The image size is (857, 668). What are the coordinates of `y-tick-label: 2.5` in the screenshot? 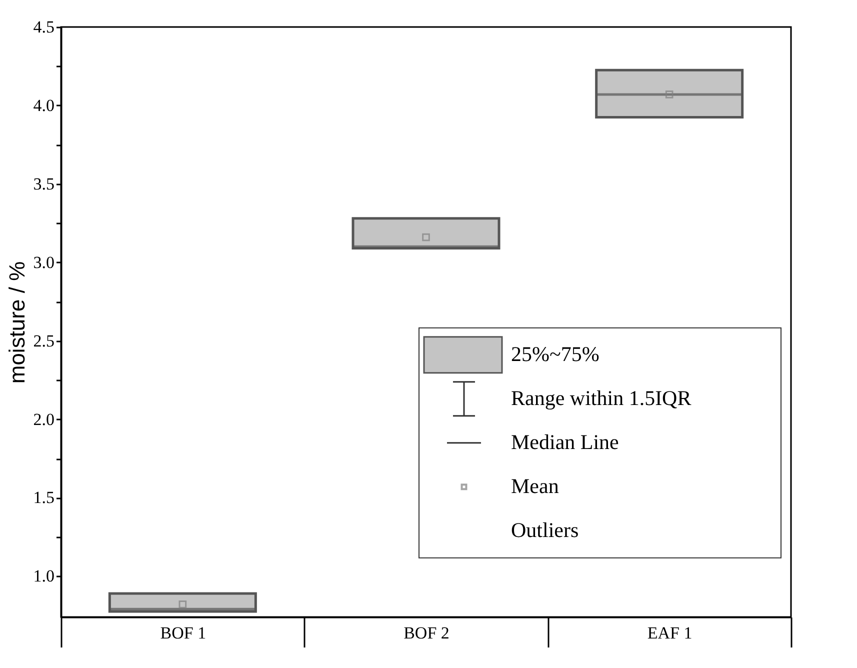 It's located at (43, 340).